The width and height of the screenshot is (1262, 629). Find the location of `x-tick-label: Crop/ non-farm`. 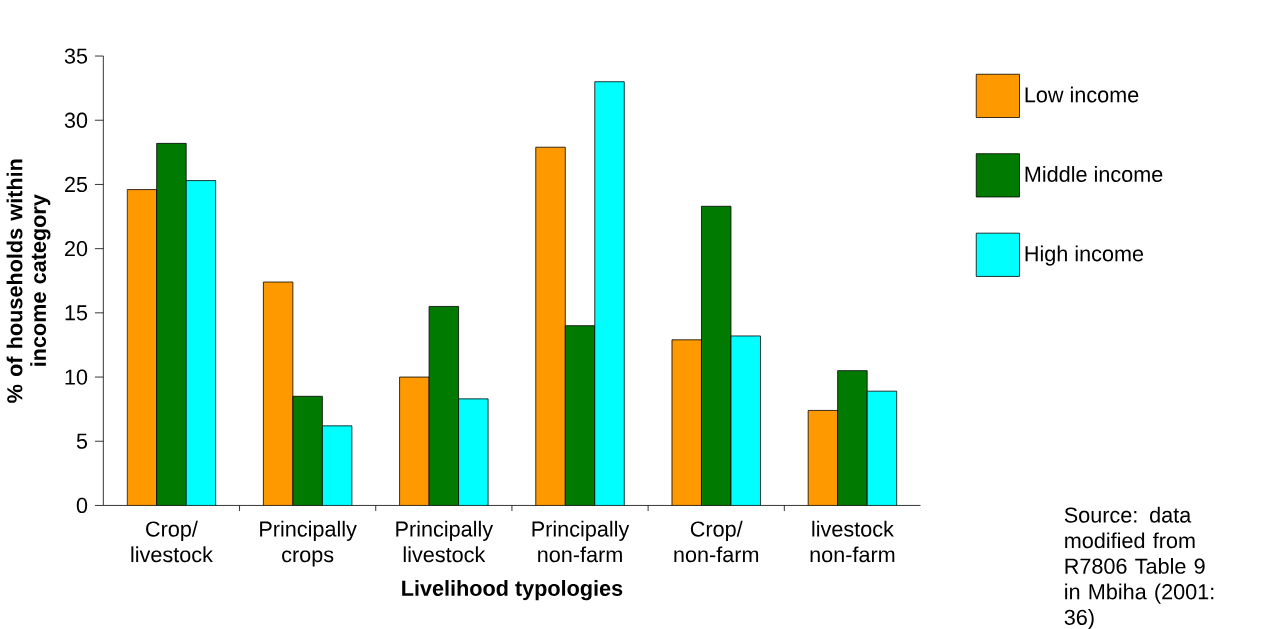

x-tick-label: Crop/ non-farm is located at coordinates (716, 541).